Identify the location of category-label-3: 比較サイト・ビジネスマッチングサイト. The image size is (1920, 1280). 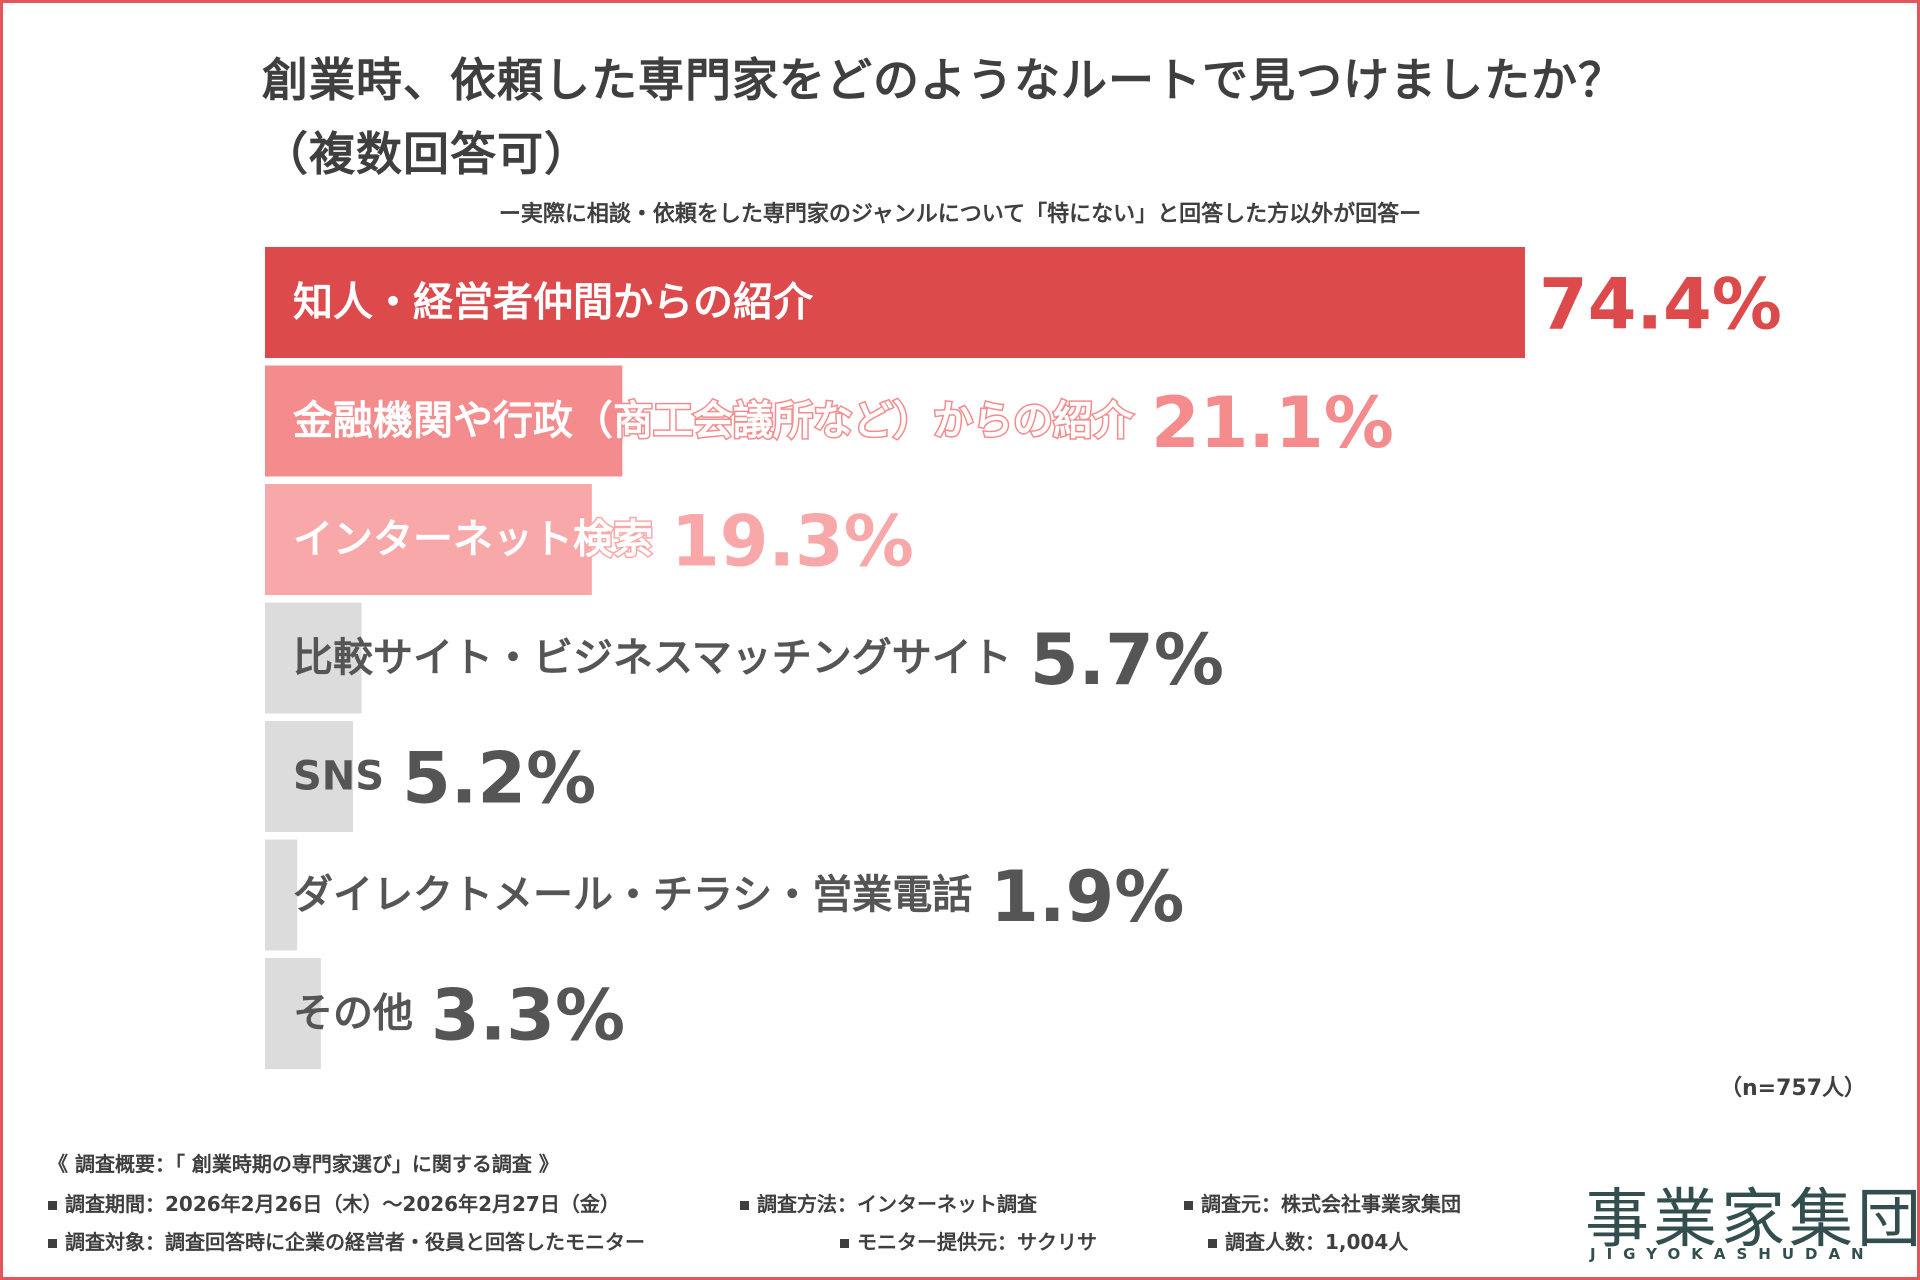
(652, 658).